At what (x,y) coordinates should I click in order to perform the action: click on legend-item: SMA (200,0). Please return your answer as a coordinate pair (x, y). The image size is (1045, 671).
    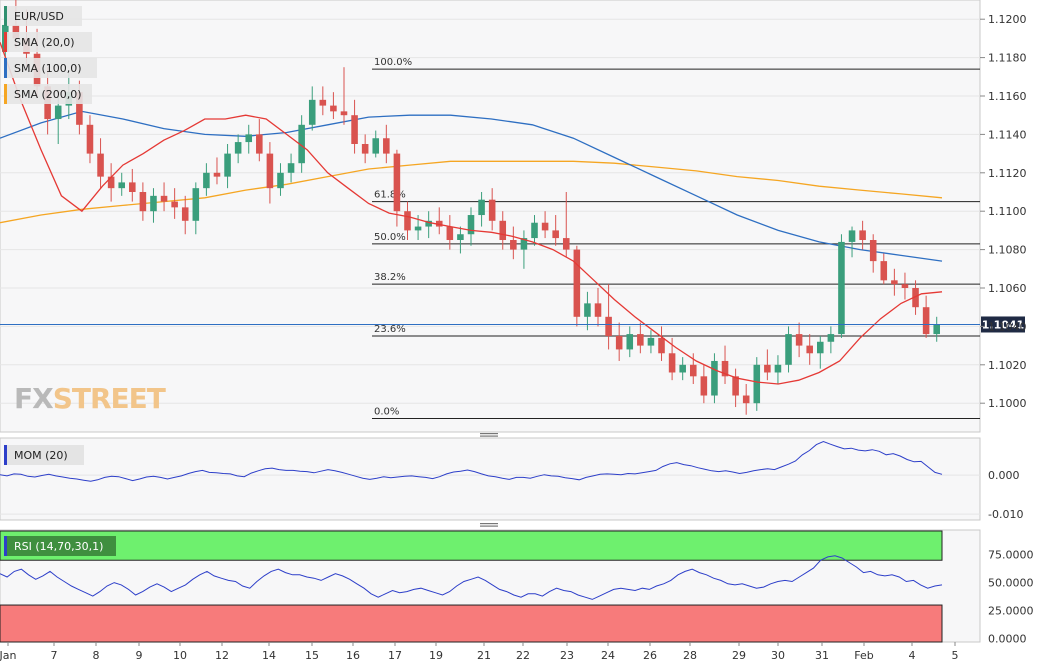
    Looking at the image, I should click on (48, 94).